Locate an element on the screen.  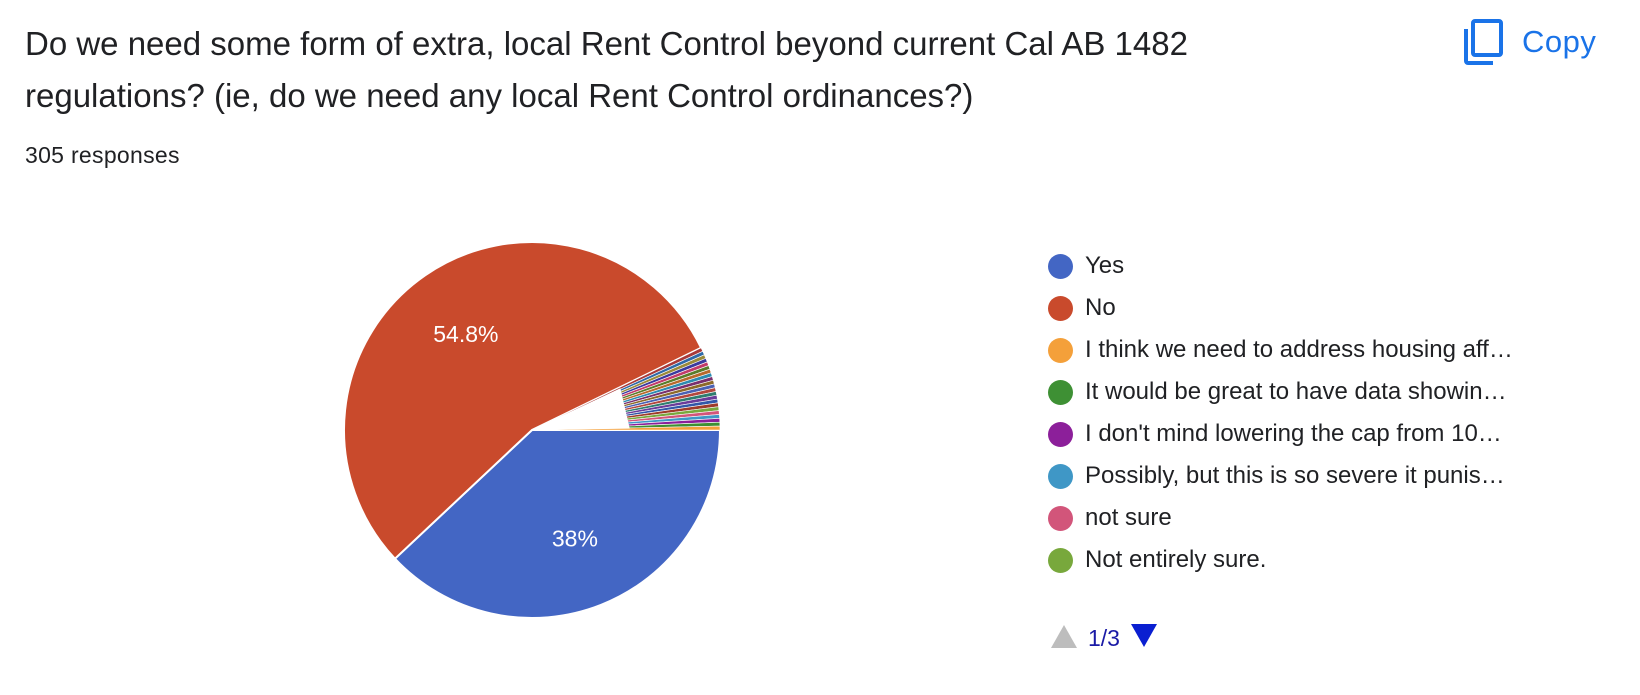
pie-inner-fan-mask is located at coordinates (581, 409).